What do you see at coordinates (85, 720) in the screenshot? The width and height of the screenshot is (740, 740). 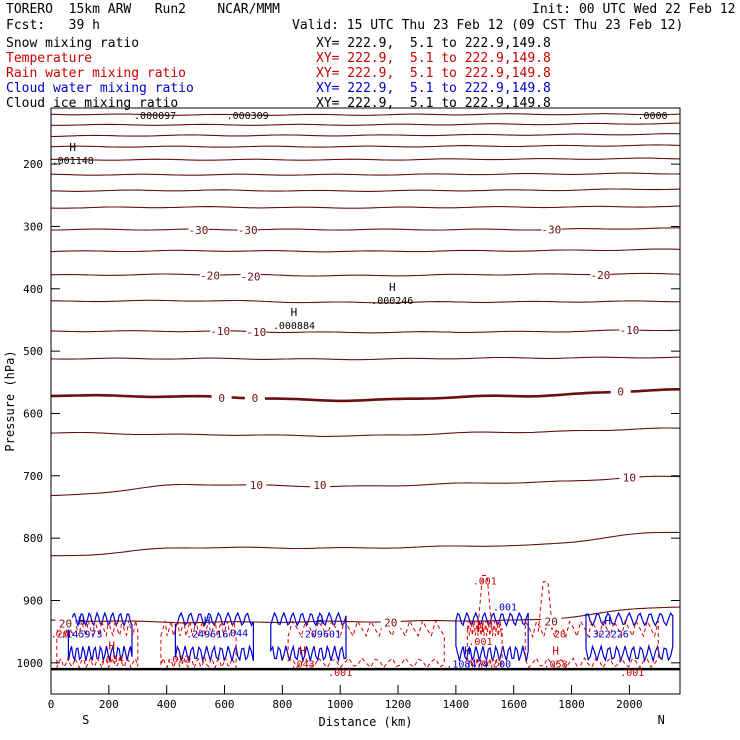 I see `x-end-label-south: S` at bounding box center [85, 720].